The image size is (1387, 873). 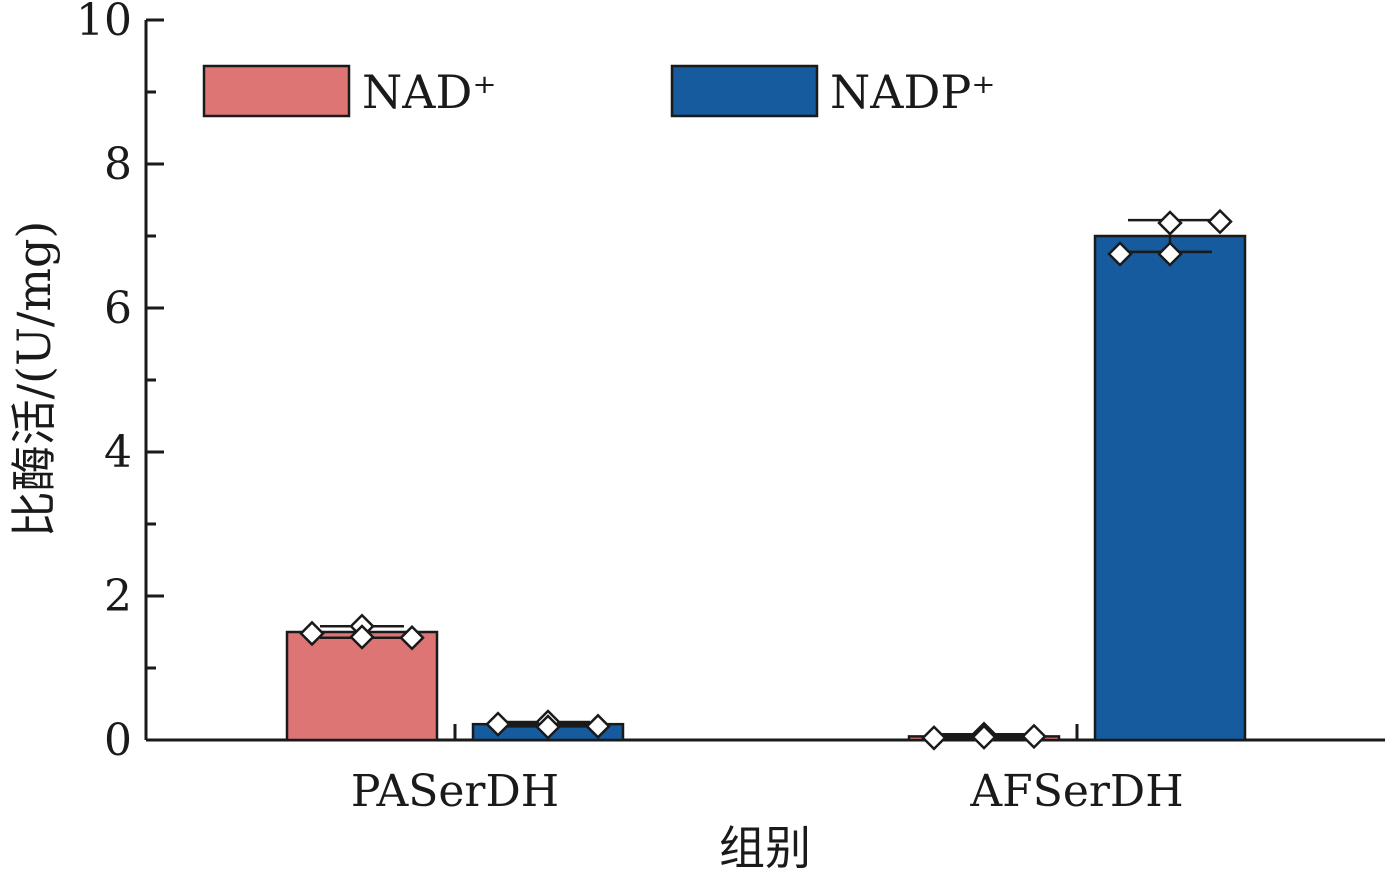 I want to click on y-tick-label: 8, so click(x=118, y=164).